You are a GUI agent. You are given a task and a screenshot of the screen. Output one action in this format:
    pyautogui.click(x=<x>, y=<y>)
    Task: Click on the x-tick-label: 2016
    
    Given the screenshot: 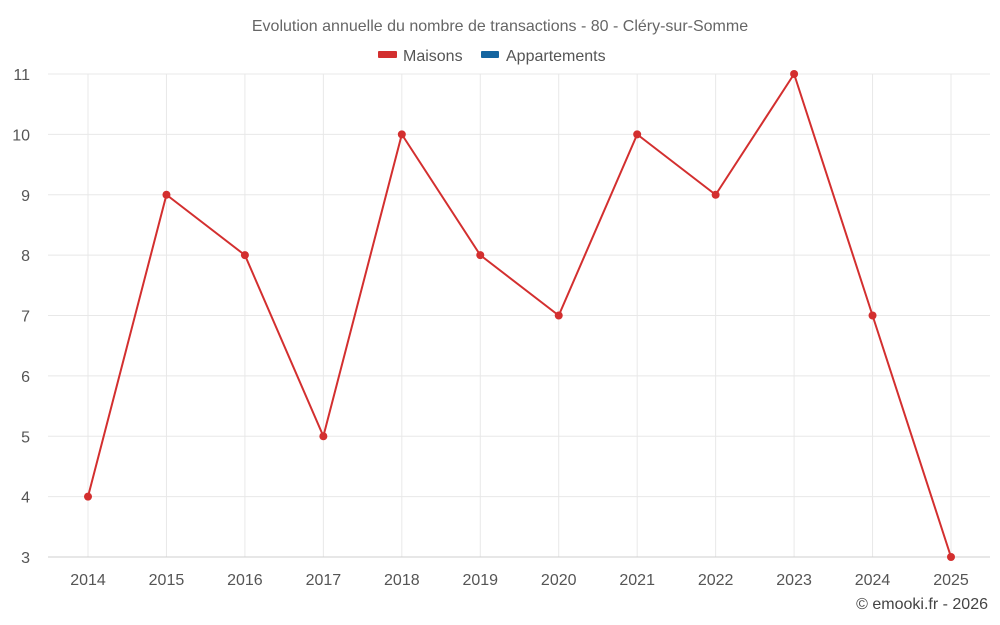 What is the action you would take?
    pyautogui.click(x=245, y=580)
    